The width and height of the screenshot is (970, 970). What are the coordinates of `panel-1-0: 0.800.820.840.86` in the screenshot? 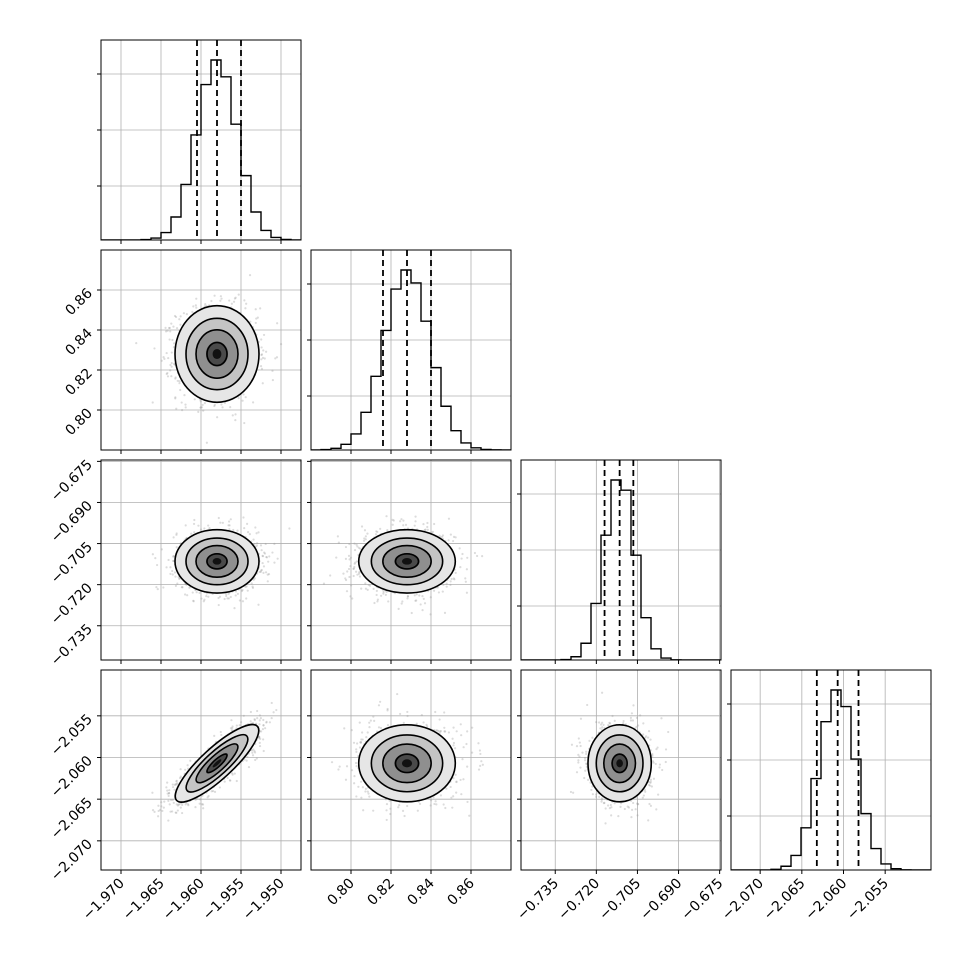 It's located at (182, 351).